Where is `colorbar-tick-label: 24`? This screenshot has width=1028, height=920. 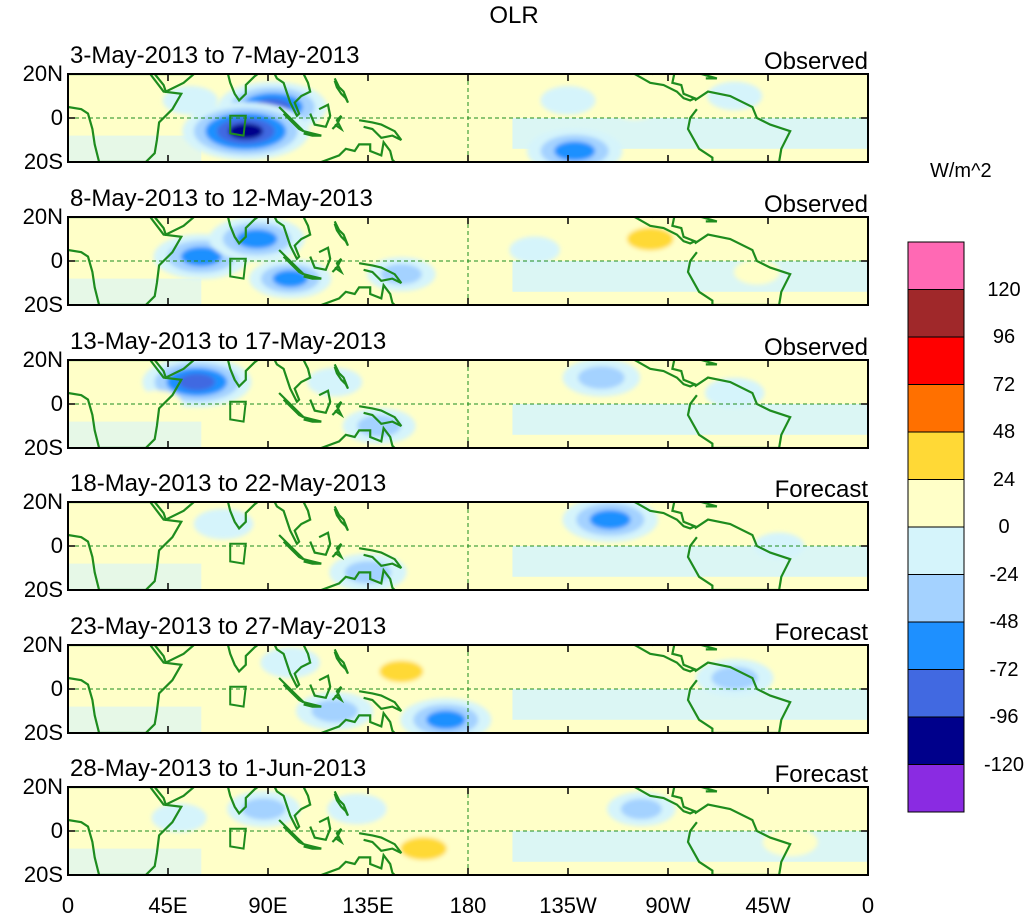 colorbar-tick-label: 24 is located at coordinates (1004, 479).